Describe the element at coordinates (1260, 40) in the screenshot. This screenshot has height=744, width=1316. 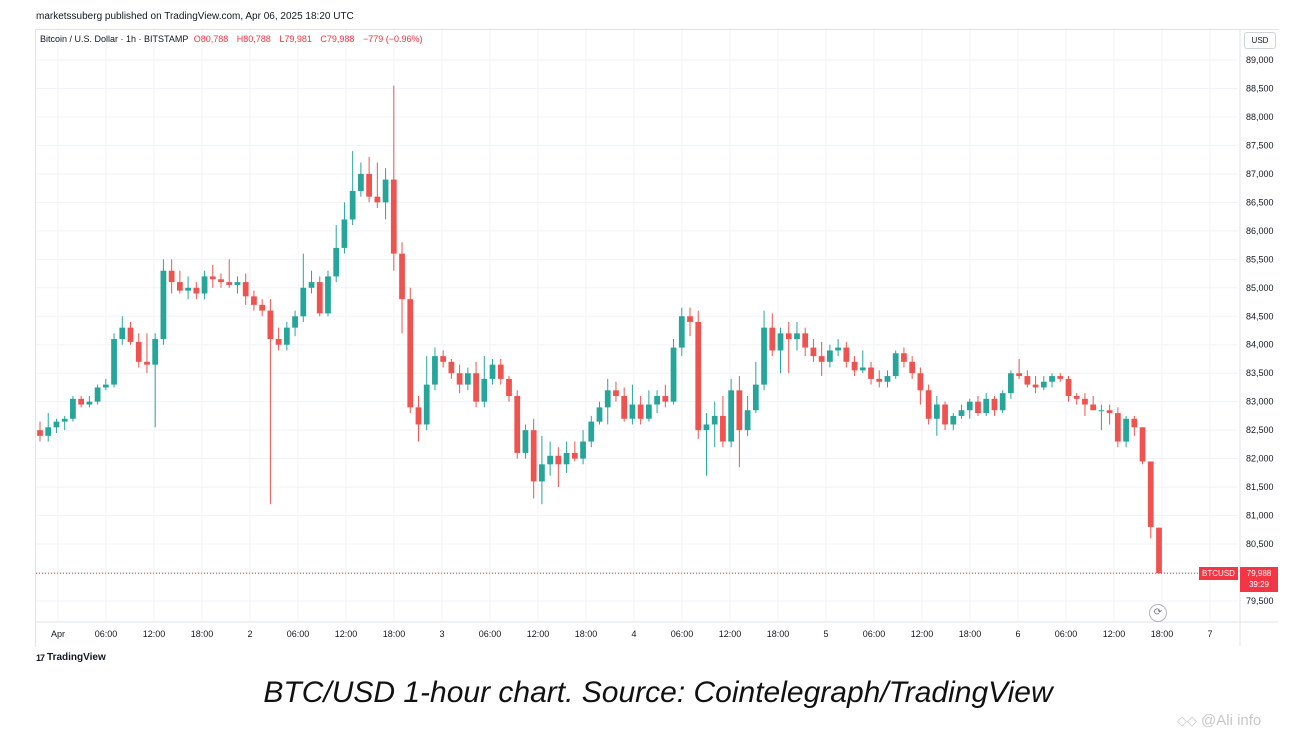
I see `currency-button: USD` at that location.